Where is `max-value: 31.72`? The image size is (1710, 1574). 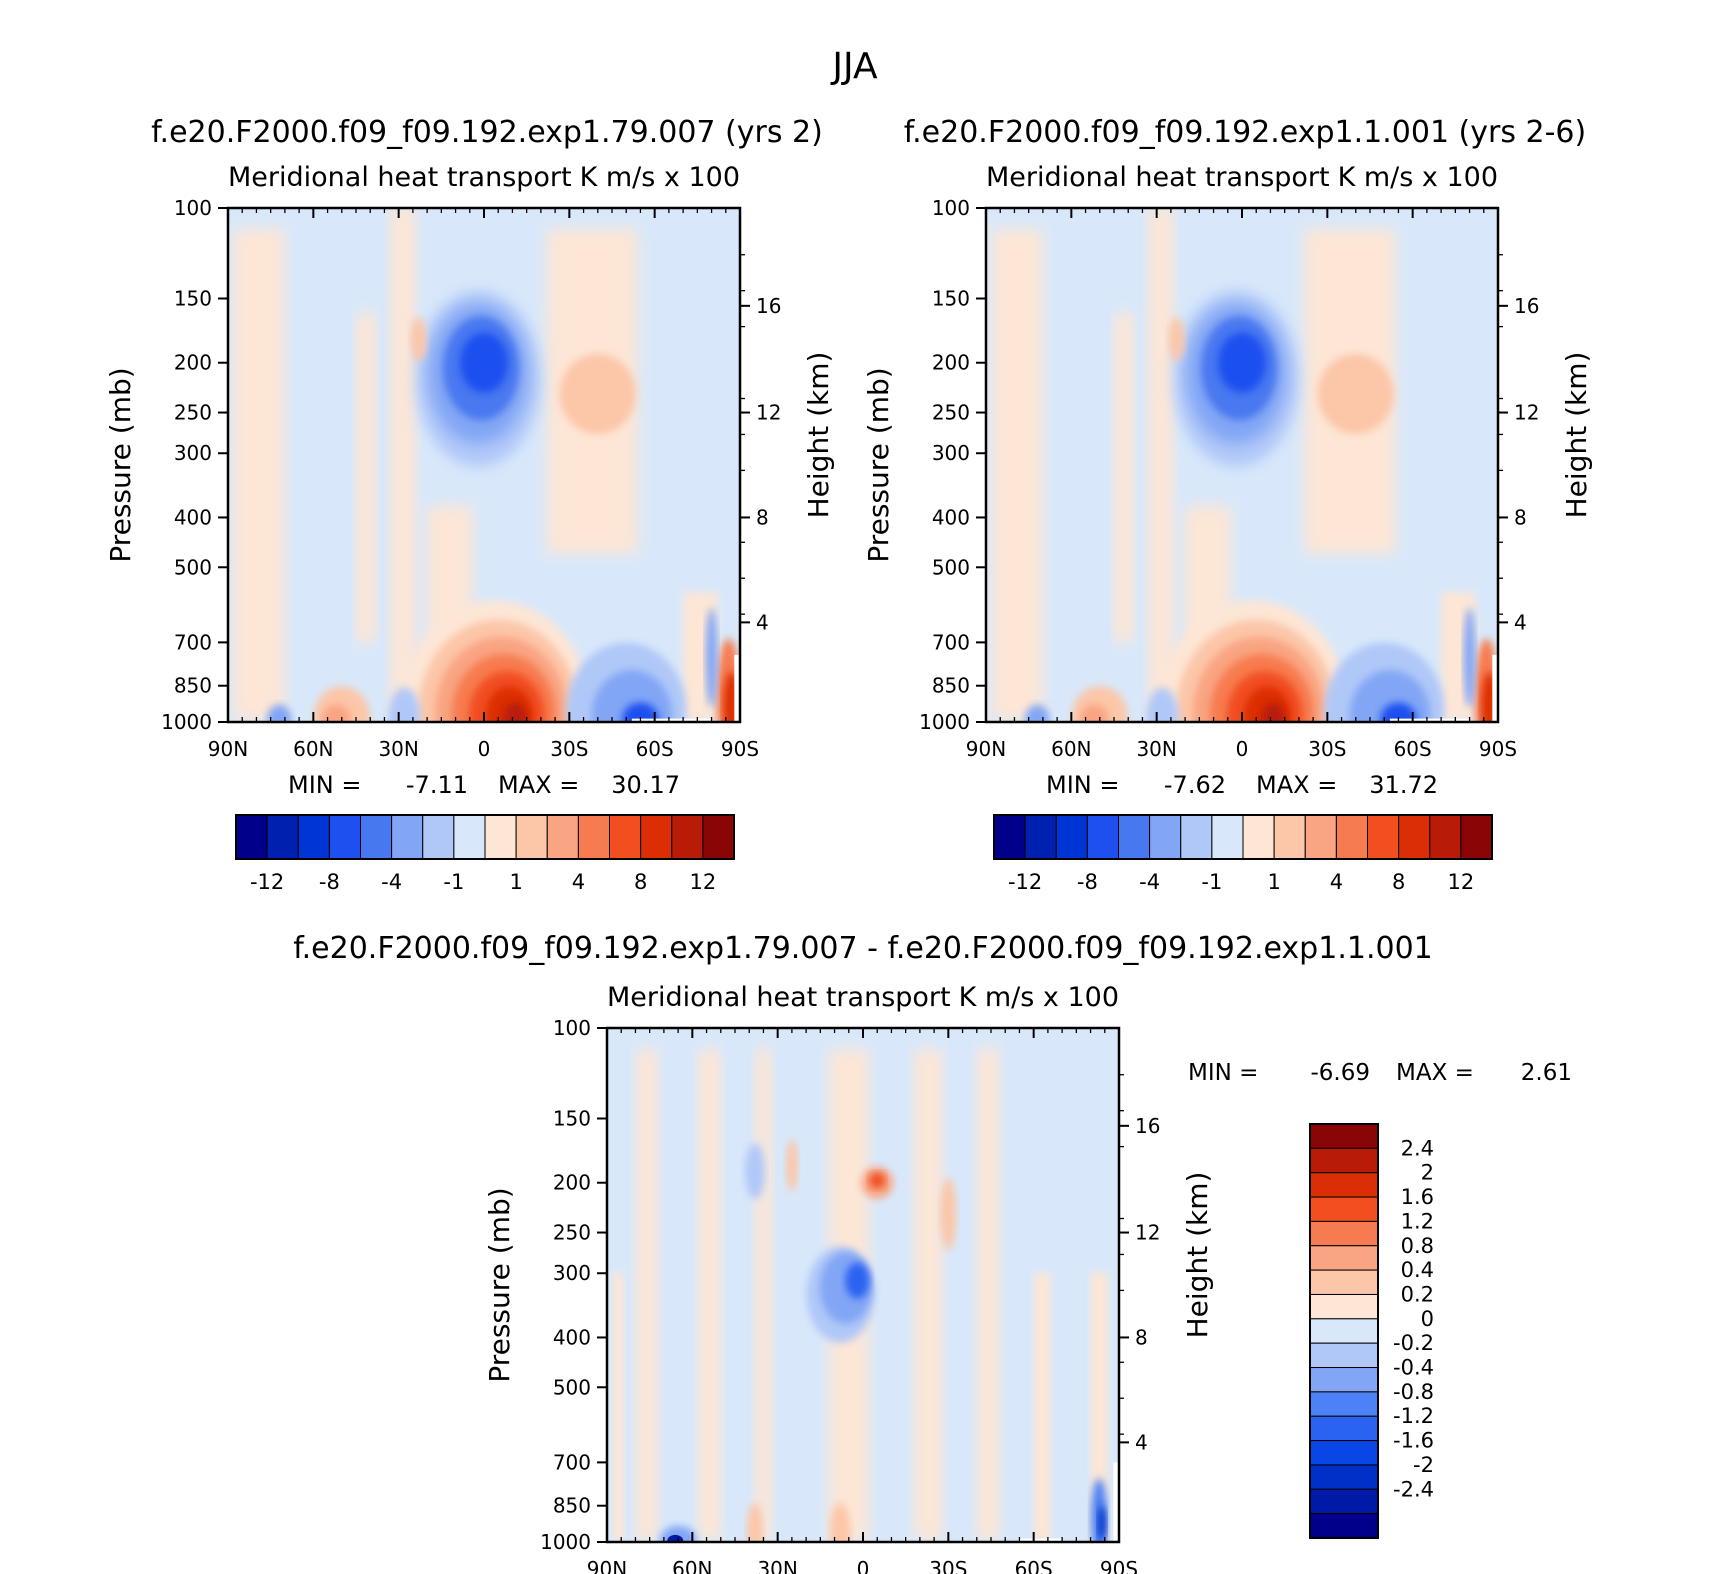
max-value: 31.72 is located at coordinates (1403, 785).